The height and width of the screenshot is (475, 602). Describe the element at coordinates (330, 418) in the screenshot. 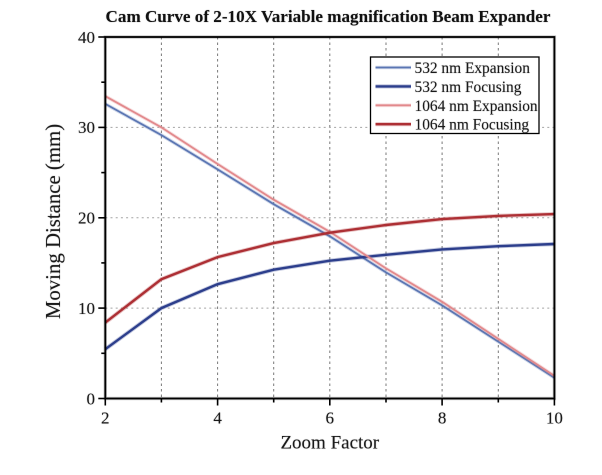

I see `svg-text: 6` at that location.